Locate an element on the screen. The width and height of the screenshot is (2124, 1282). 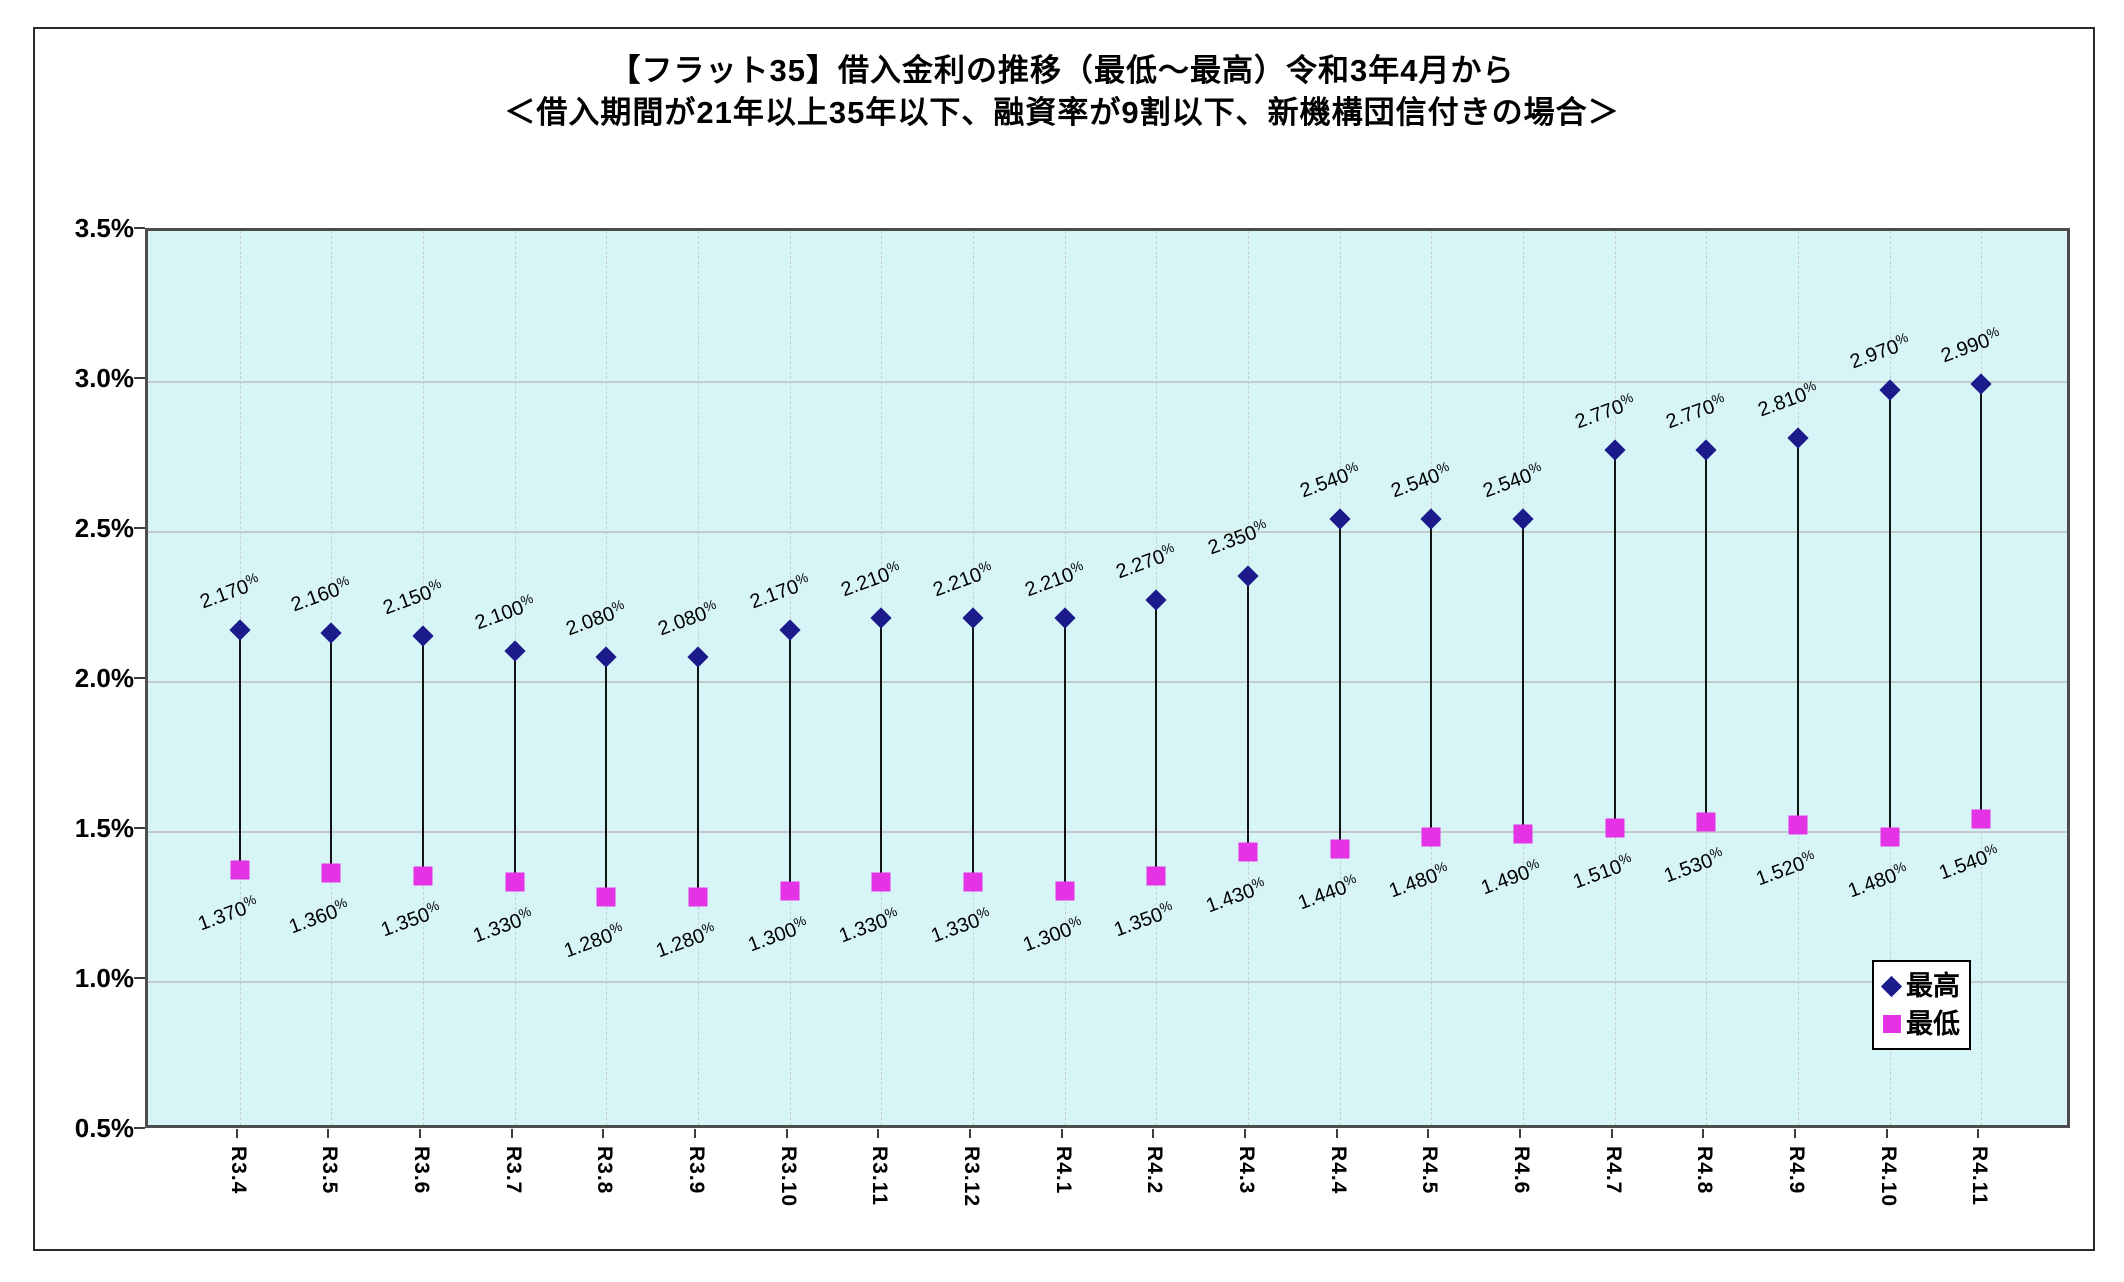
max-diamond-icon is located at coordinates (1891, 986).